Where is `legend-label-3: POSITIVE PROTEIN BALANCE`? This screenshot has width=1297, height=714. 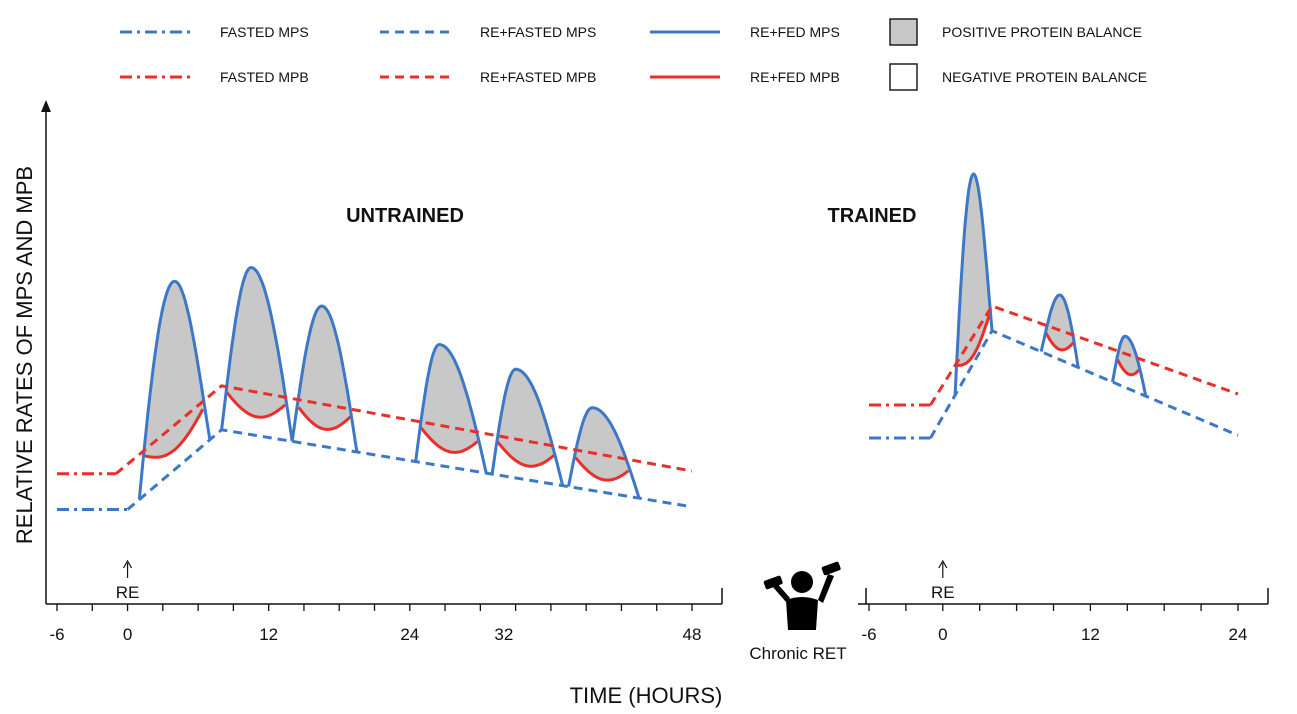 legend-label-3: POSITIVE PROTEIN BALANCE is located at coordinates (1042, 32).